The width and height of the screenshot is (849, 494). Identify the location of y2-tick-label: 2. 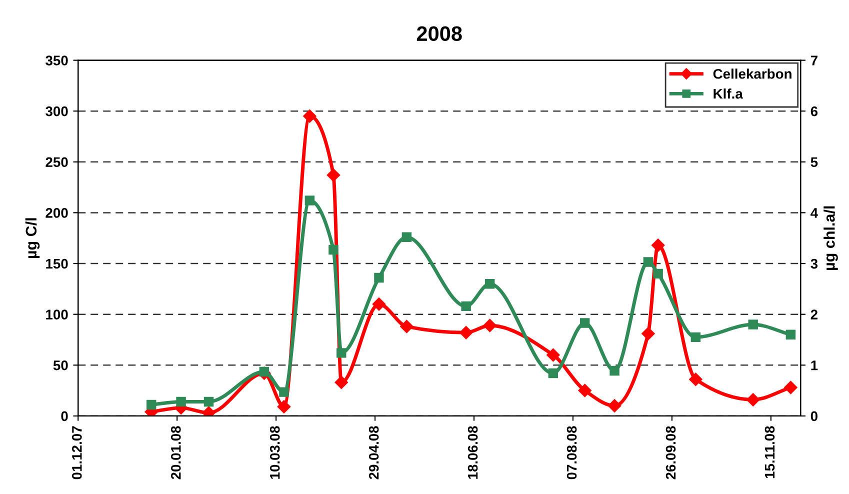
(814, 315).